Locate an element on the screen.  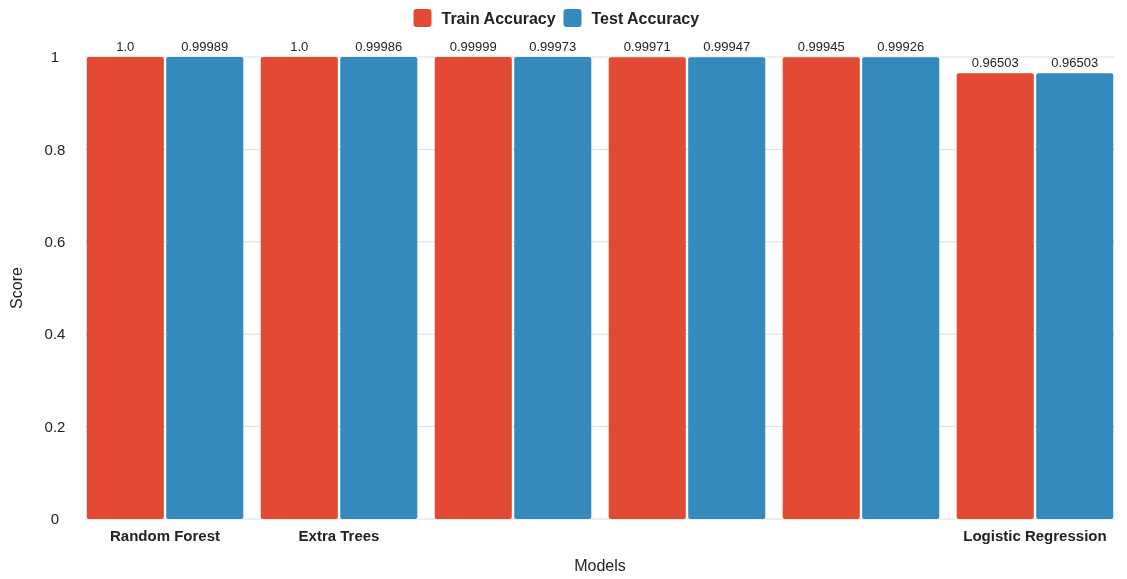
data-label: 0.99926 is located at coordinates (901, 47).